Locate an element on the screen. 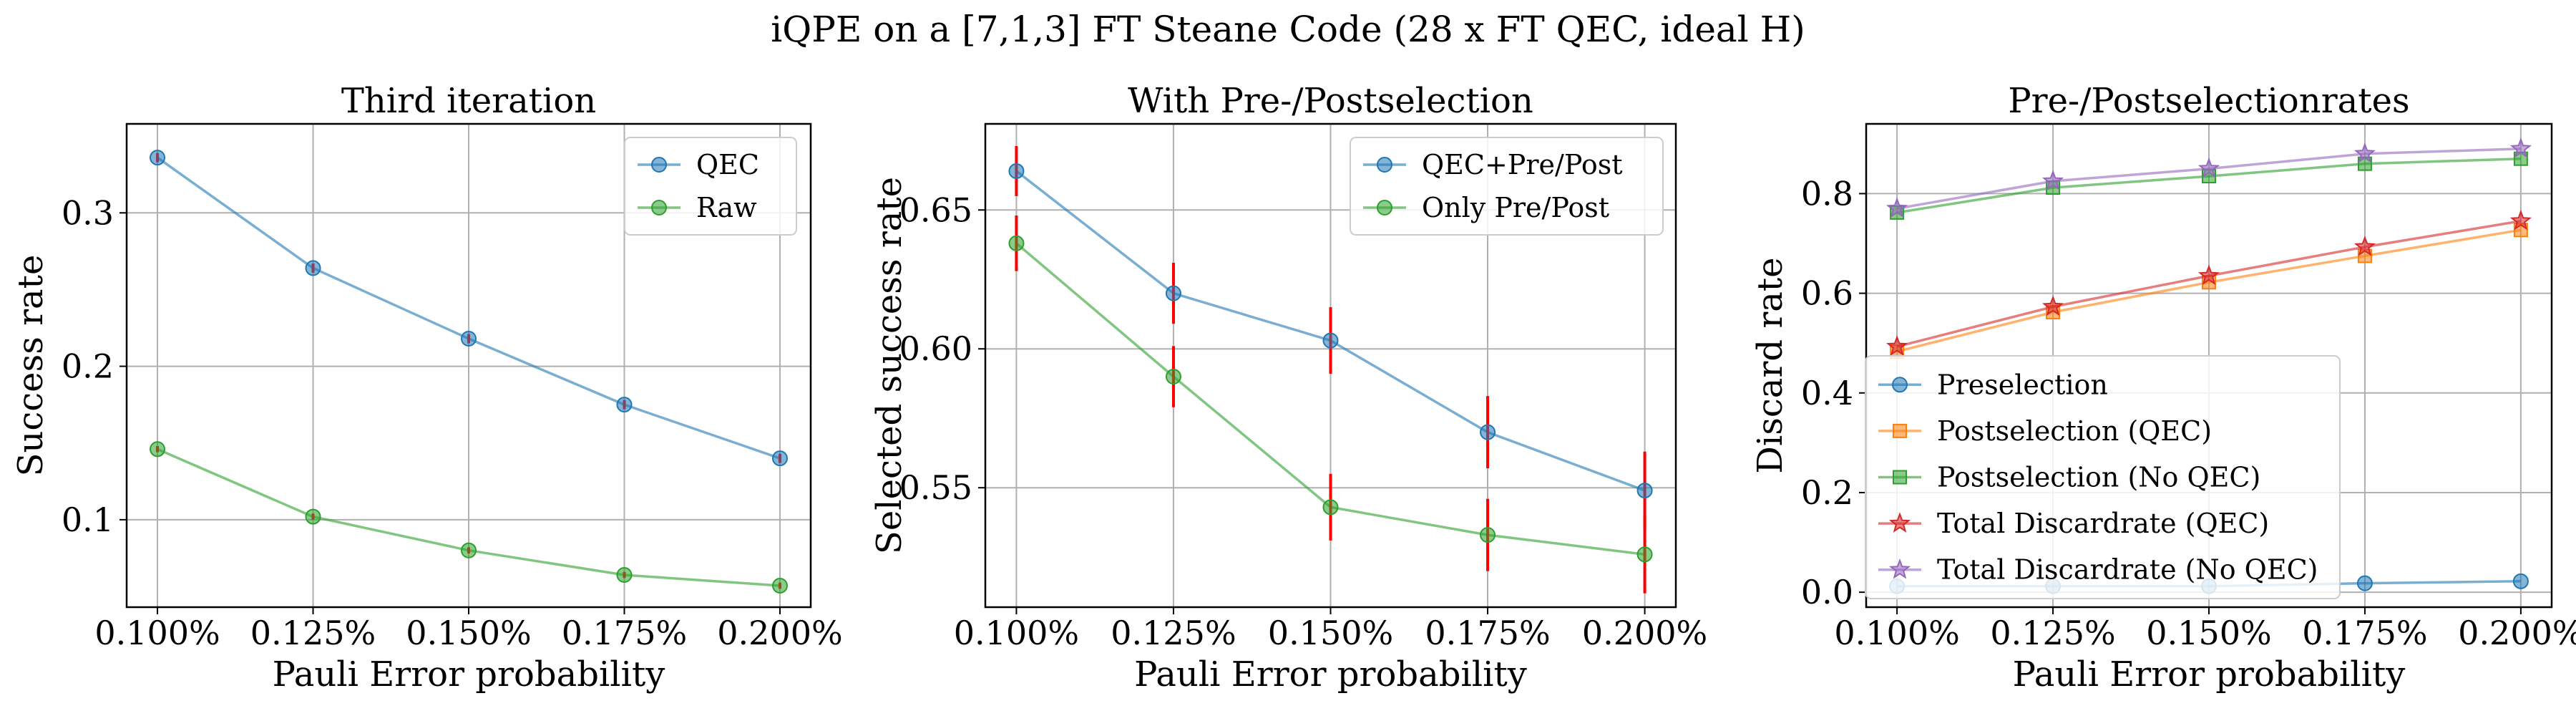  legend-label: Only Pre/Post is located at coordinates (1515, 207).